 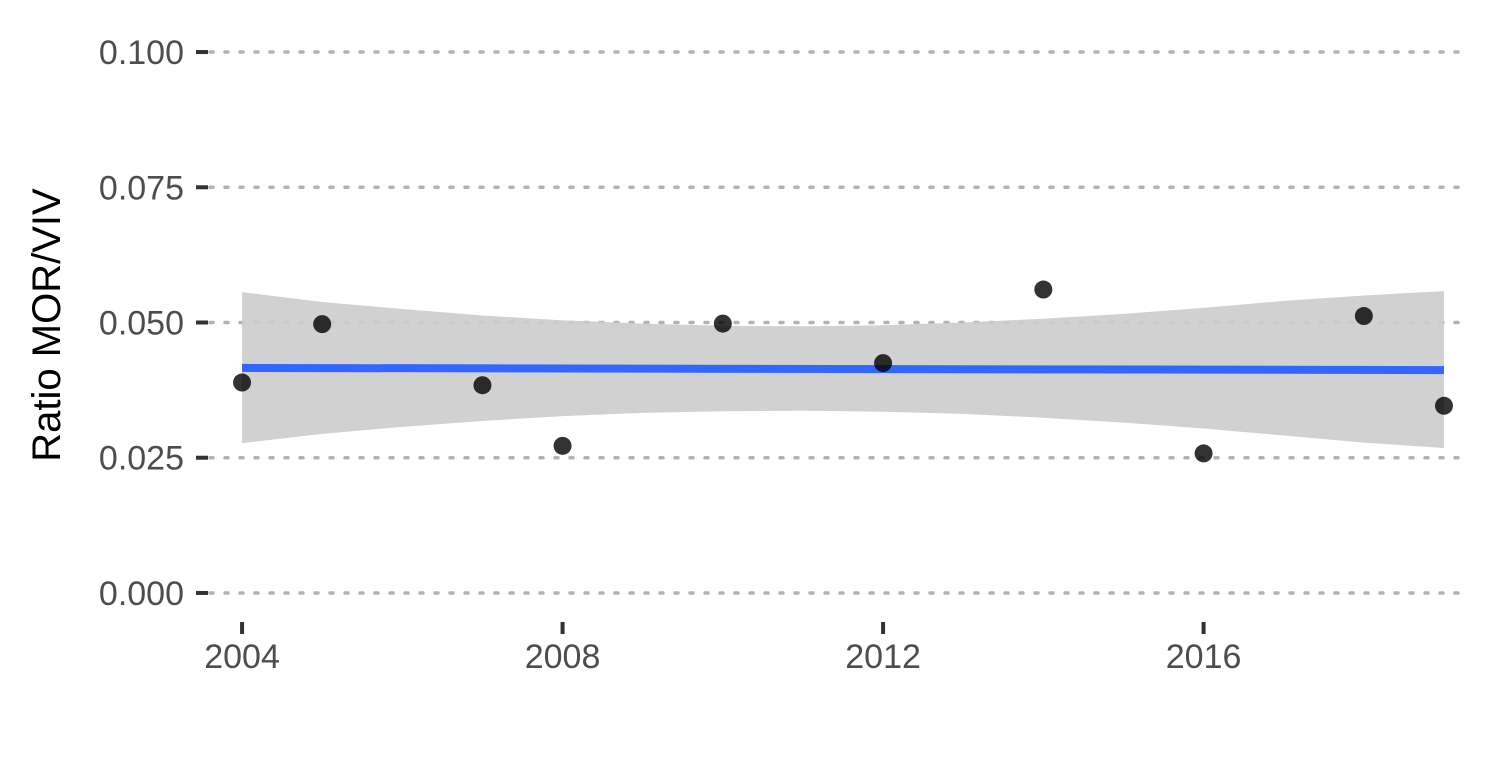 I want to click on trend-line, so click(x=843, y=369).